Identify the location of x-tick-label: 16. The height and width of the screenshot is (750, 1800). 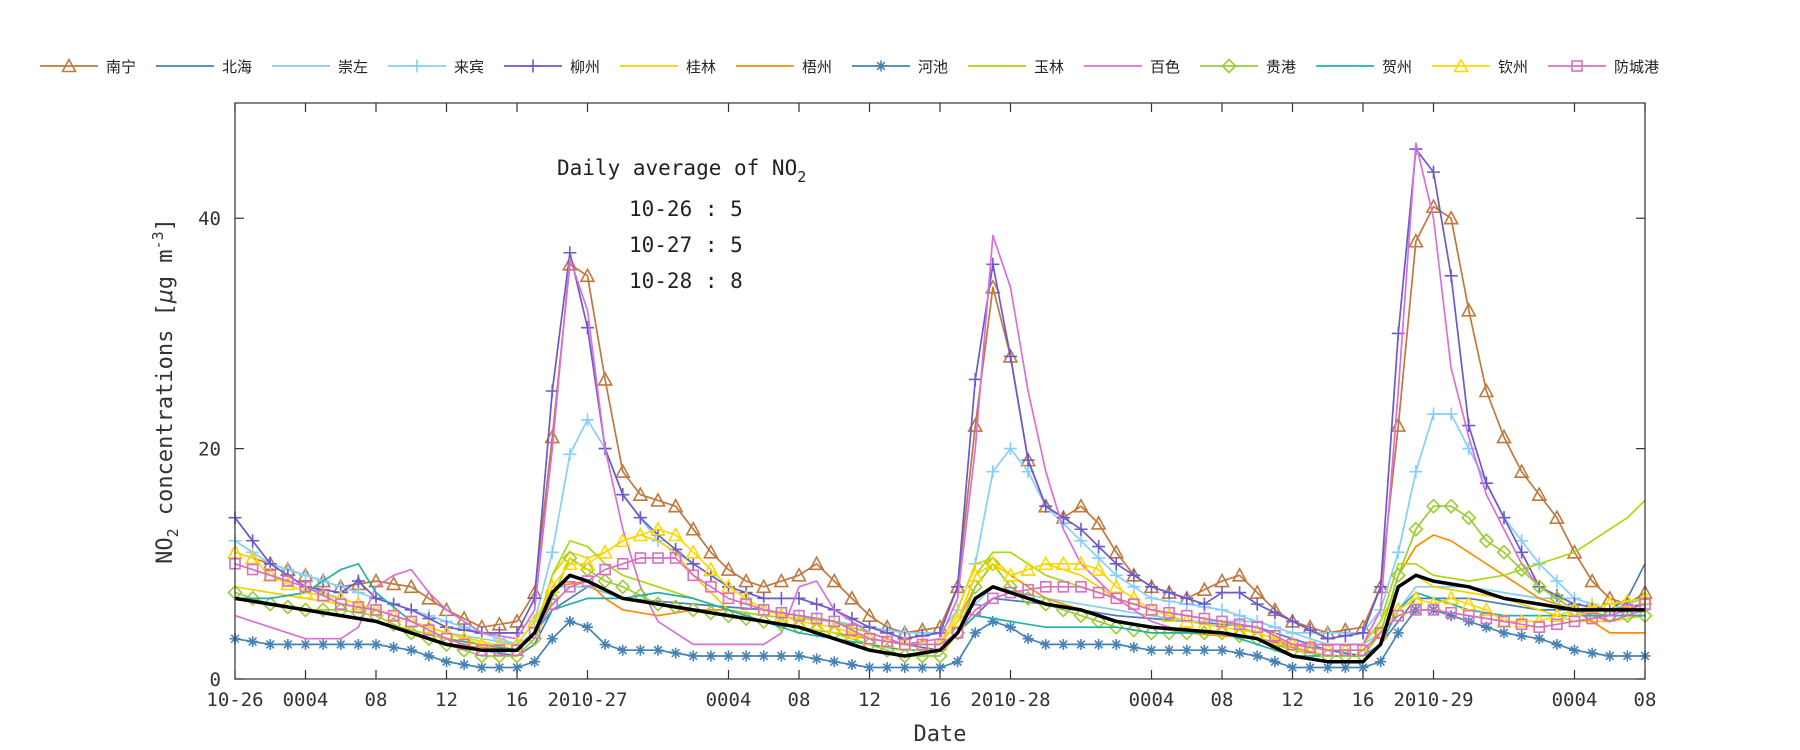
(940, 700).